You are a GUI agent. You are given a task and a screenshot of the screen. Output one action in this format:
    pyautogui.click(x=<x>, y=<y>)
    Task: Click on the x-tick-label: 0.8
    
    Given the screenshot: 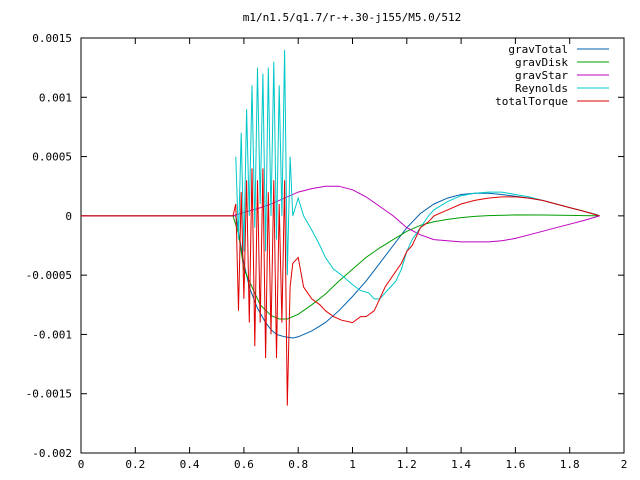 What is the action you would take?
    pyautogui.click(x=298, y=464)
    